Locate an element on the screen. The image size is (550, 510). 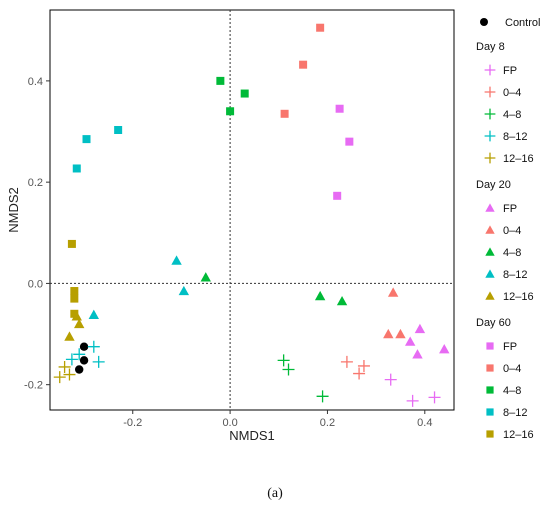
y-axis-ticks: -0.2 0.0 0.2 0.4 is located at coordinates (37, 234).